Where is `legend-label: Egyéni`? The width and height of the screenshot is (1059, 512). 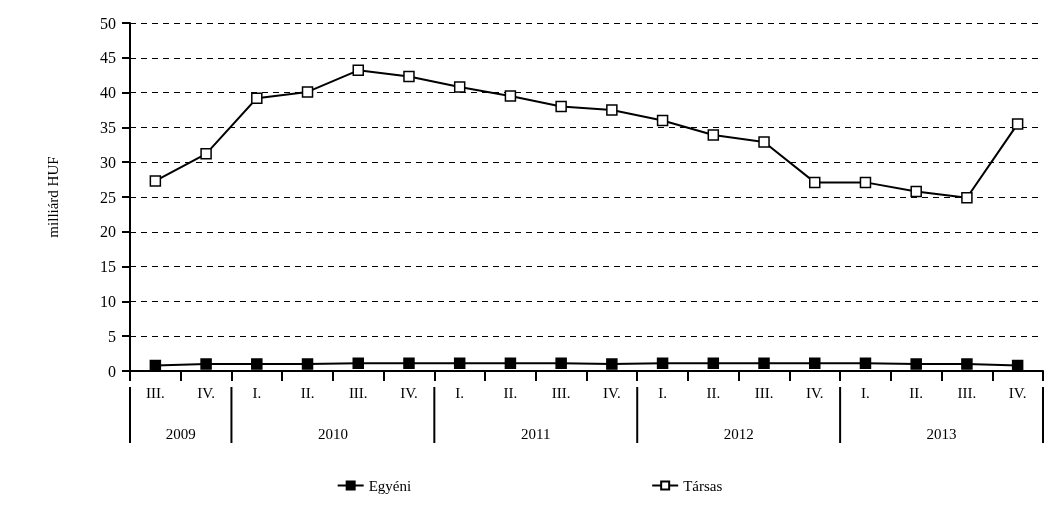
legend-label: Egyéni is located at coordinates (390, 485).